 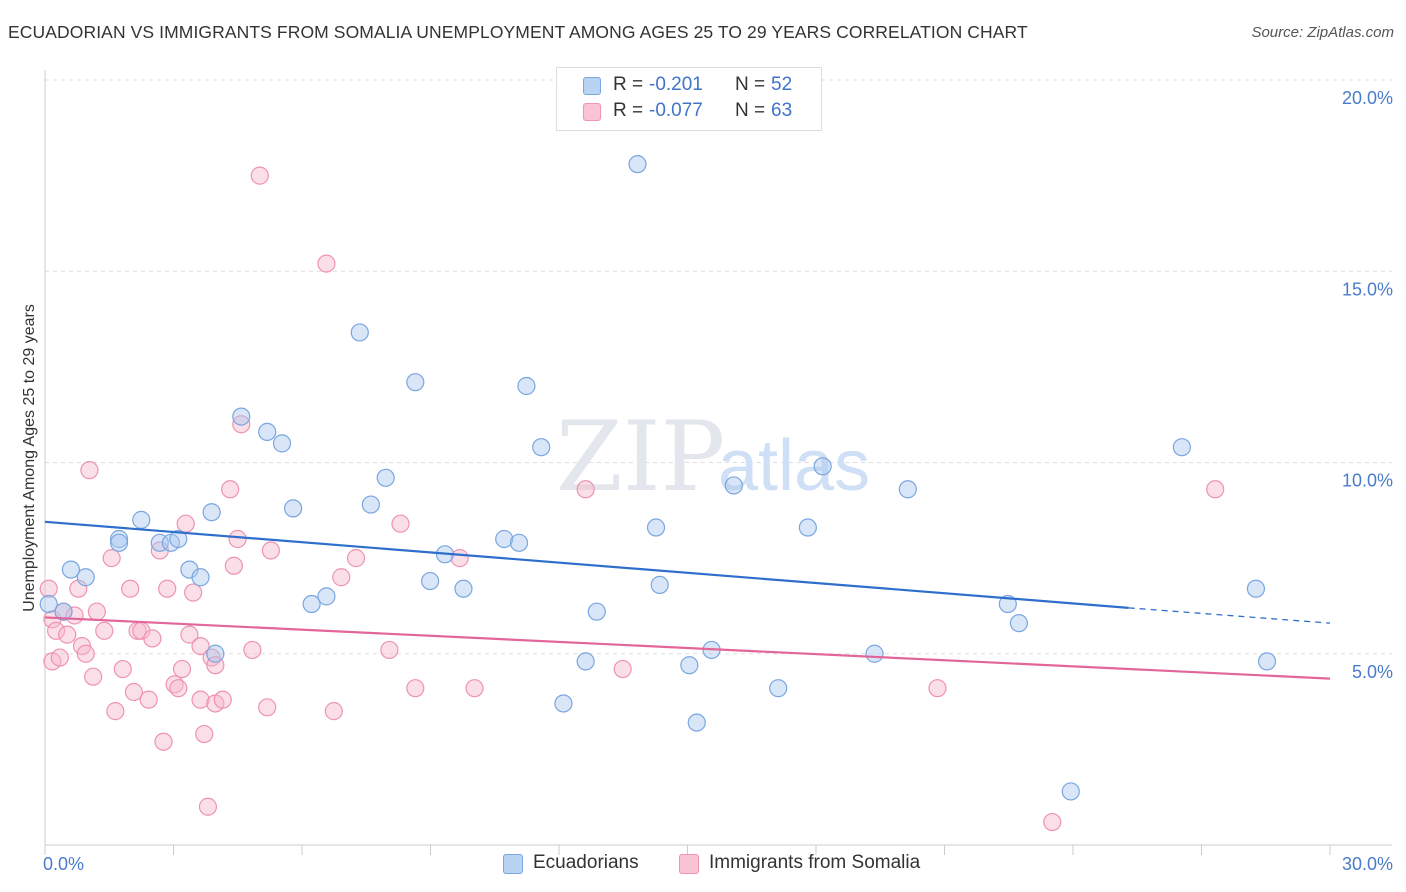 I want to click on x-tick-labels: 0.0% 30.0%, so click(x=718, y=864).